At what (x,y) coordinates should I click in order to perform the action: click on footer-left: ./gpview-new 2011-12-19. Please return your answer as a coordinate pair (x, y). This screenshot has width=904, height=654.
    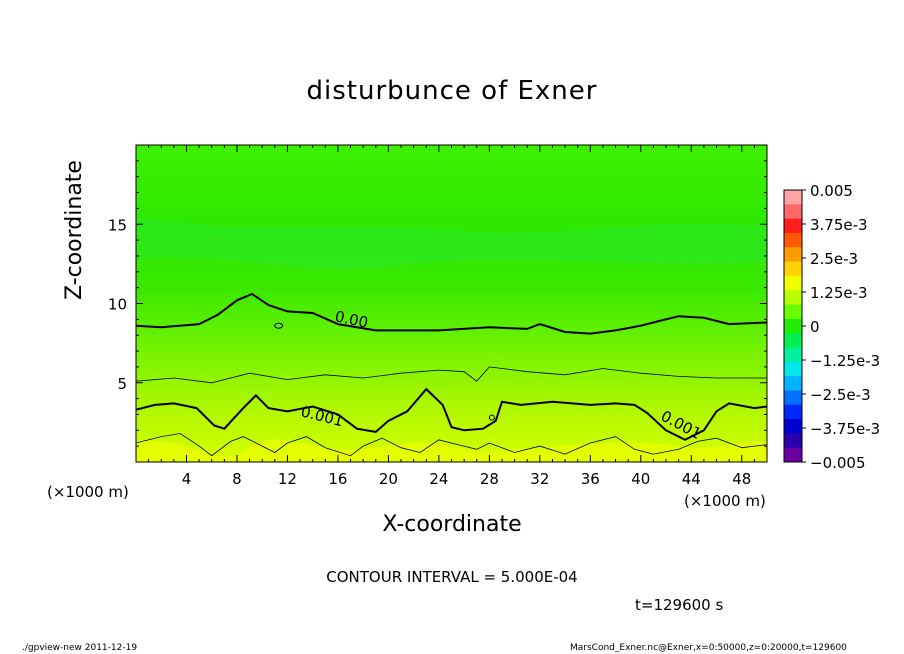
    Looking at the image, I should click on (80, 648).